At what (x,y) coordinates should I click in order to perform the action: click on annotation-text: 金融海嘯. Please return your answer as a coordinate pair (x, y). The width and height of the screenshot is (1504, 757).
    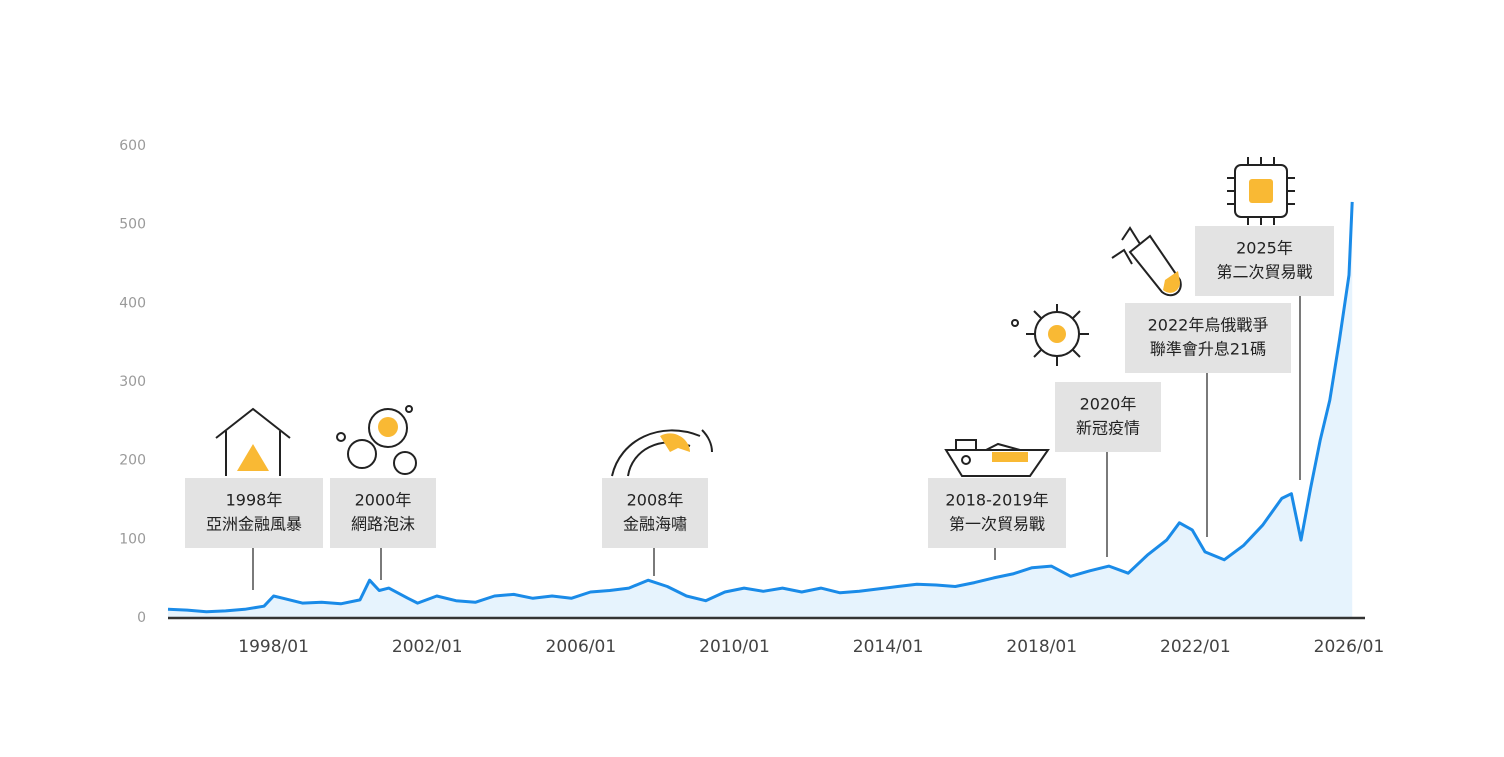
    Looking at the image, I should click on (655, 524).